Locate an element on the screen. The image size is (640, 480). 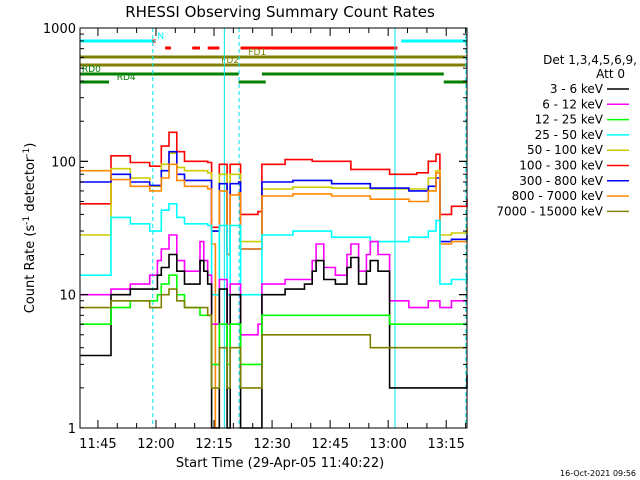
x-tick-label: 11:45 is located at coordinates (97, 444).